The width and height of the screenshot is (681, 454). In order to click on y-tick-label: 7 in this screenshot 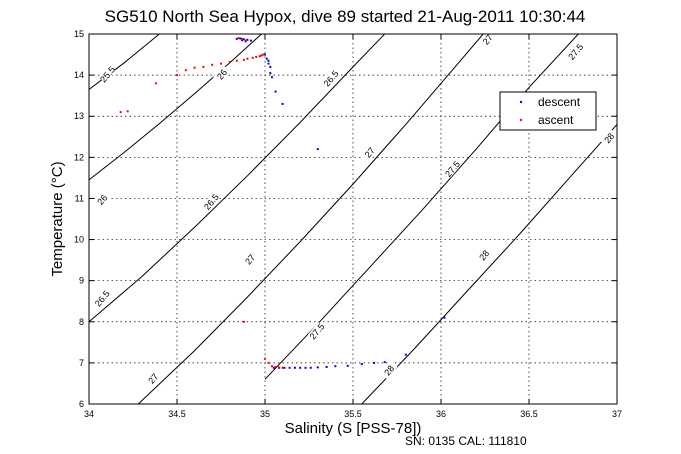, I will do `click(81, 363)`.